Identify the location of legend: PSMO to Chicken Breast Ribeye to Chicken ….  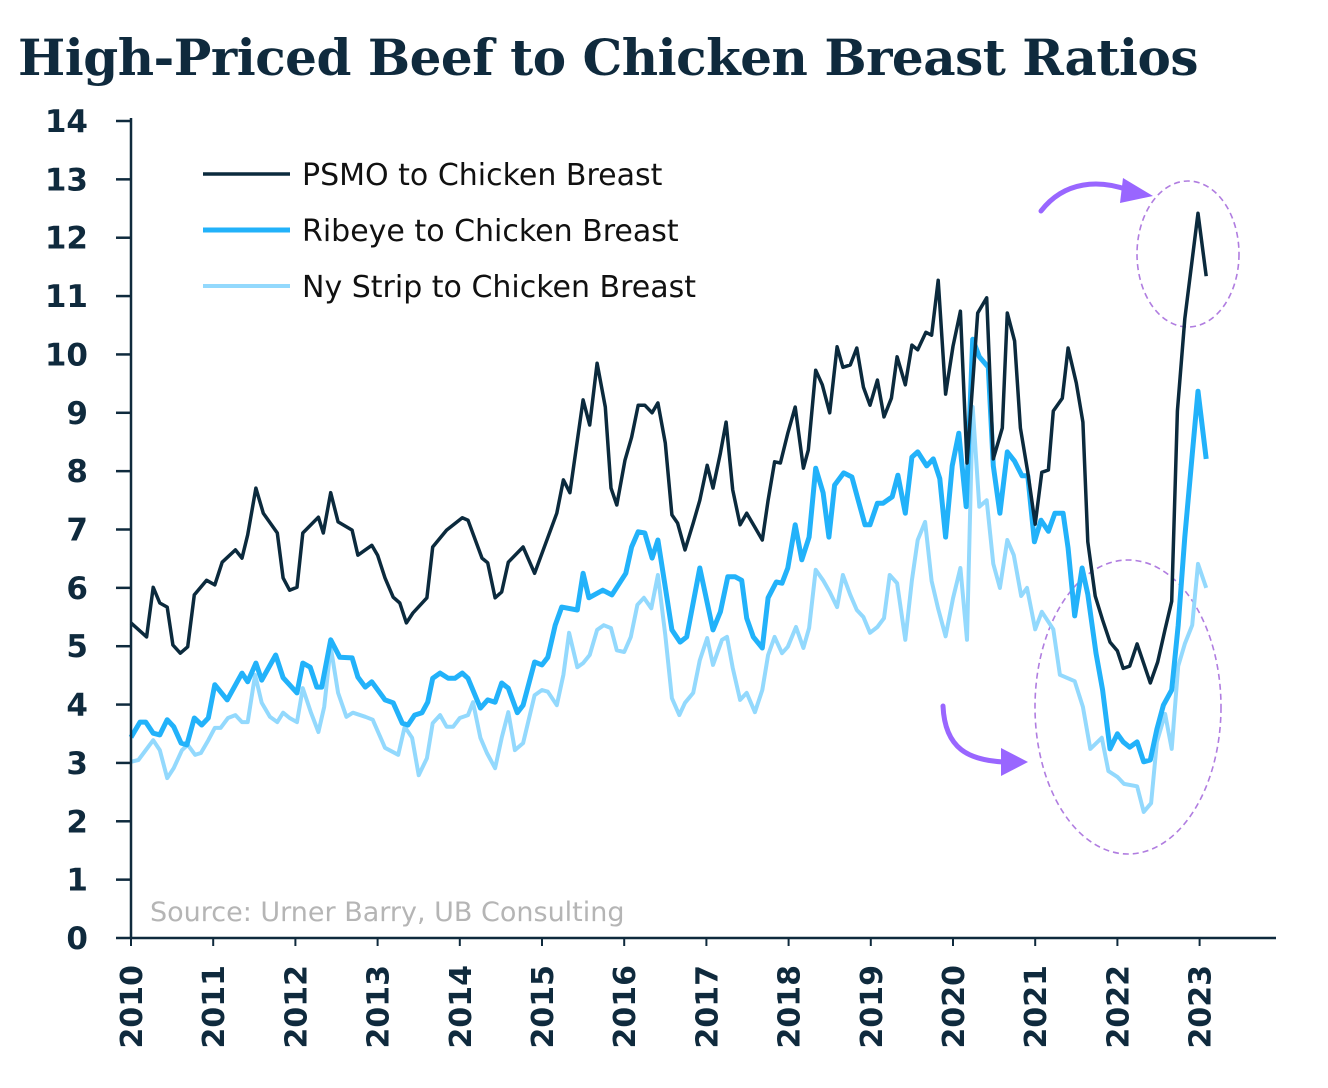
(449, 231).